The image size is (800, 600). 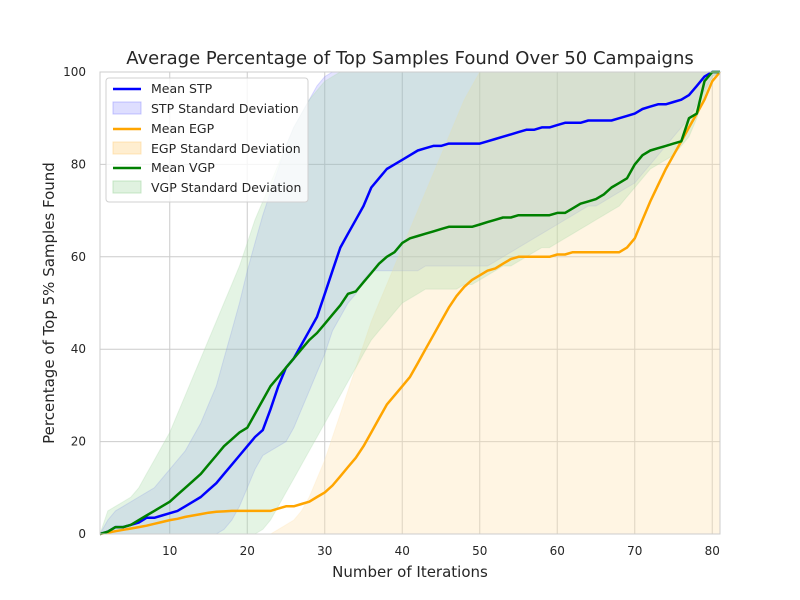 What do you see at coordinates (169, 551) in the screenshot?
I see `x-tick-label: 10` at bounding box center [169, 551].